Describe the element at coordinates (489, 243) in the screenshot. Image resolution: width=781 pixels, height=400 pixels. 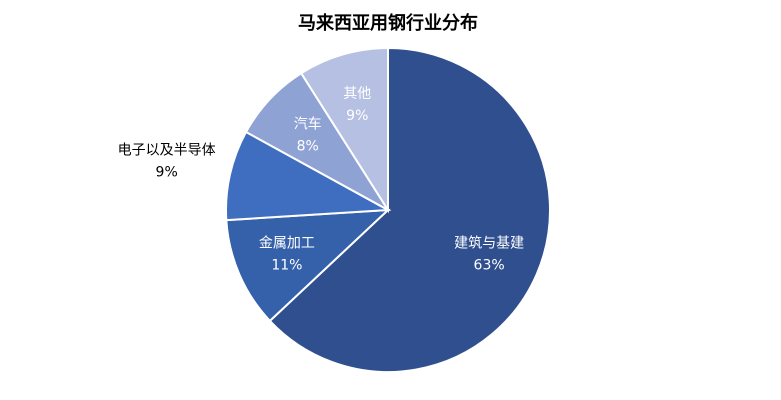
I see `slice-label: 建筑与基建` at that location.